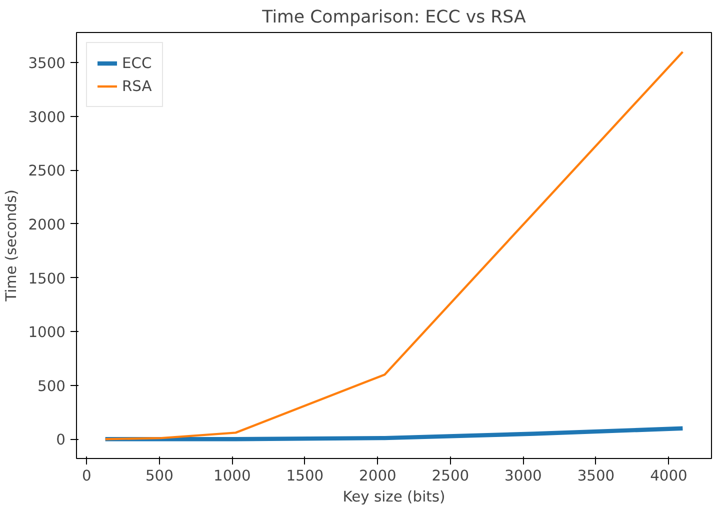 The height and width of the screenshot is (508, 716). What do you see at coordinates (47, 117) in the screenshot?
I see `y-tick-label: 3000` at bounding box center [47, 117].